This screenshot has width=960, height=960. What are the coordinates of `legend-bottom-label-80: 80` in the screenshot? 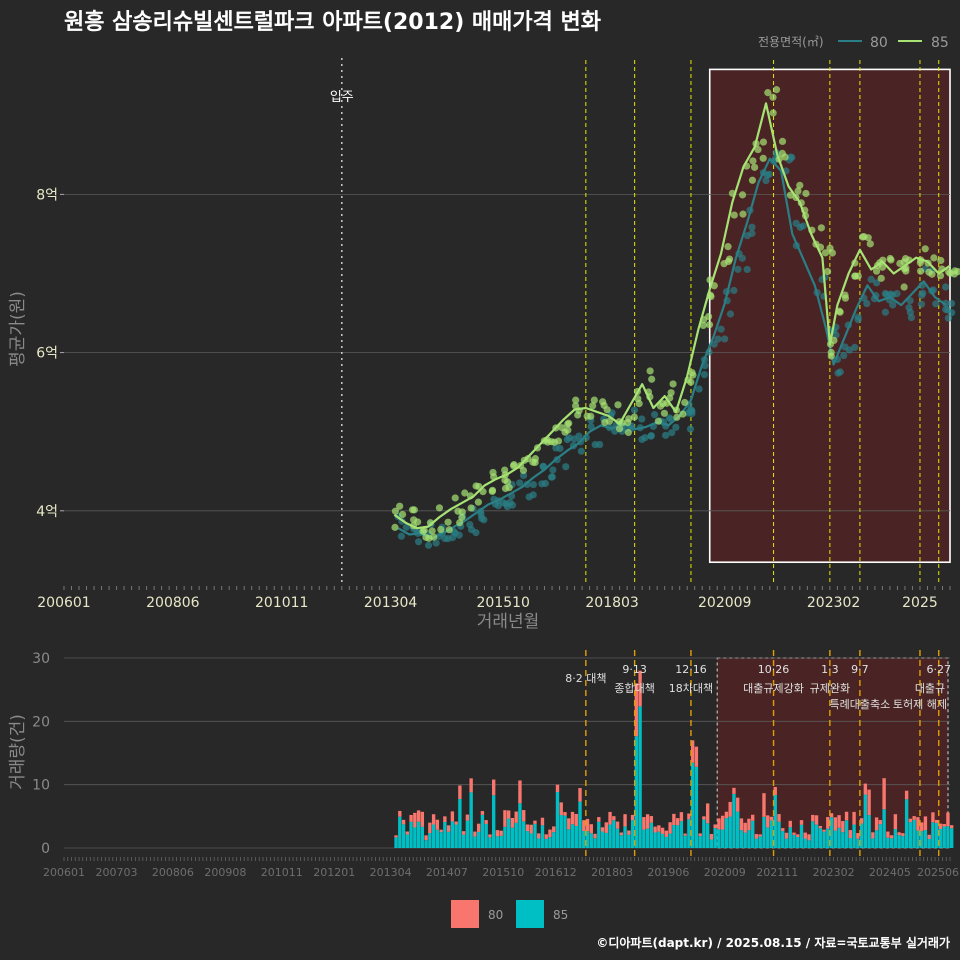 It's located at (495, 915).